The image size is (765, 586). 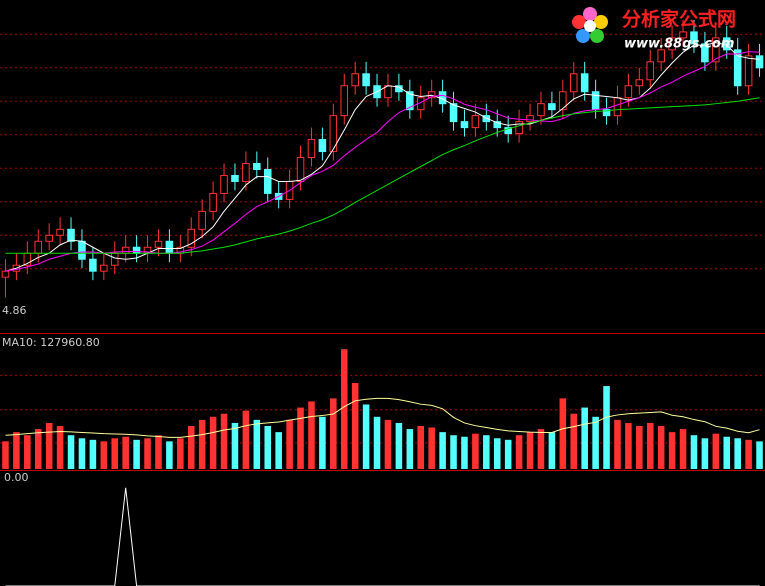 I want to click on watermark: 分析家公式网 www.88gs.com, so click(x=654, y=29).